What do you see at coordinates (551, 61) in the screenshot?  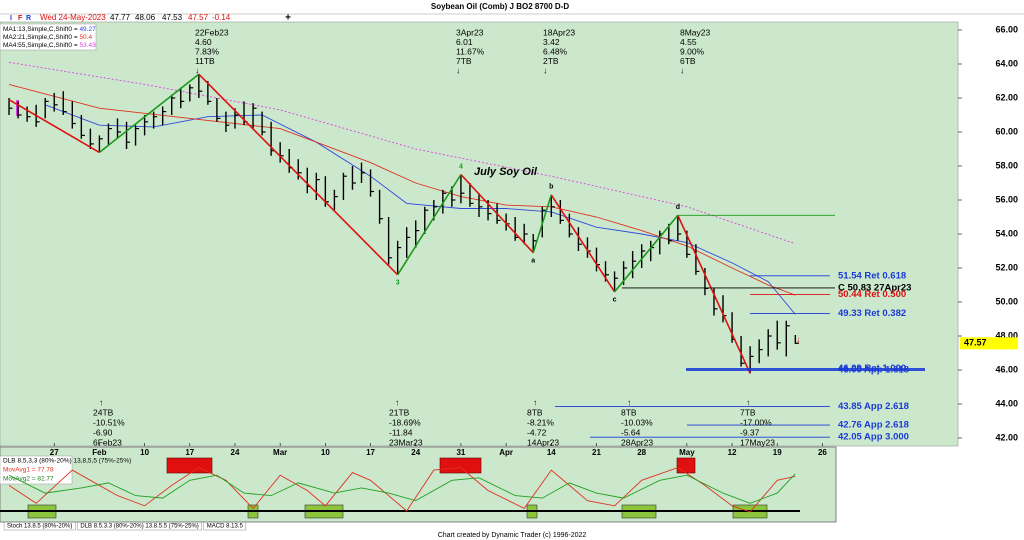 I see `pivot-note: 2TB` at bounding box center [551, 61].